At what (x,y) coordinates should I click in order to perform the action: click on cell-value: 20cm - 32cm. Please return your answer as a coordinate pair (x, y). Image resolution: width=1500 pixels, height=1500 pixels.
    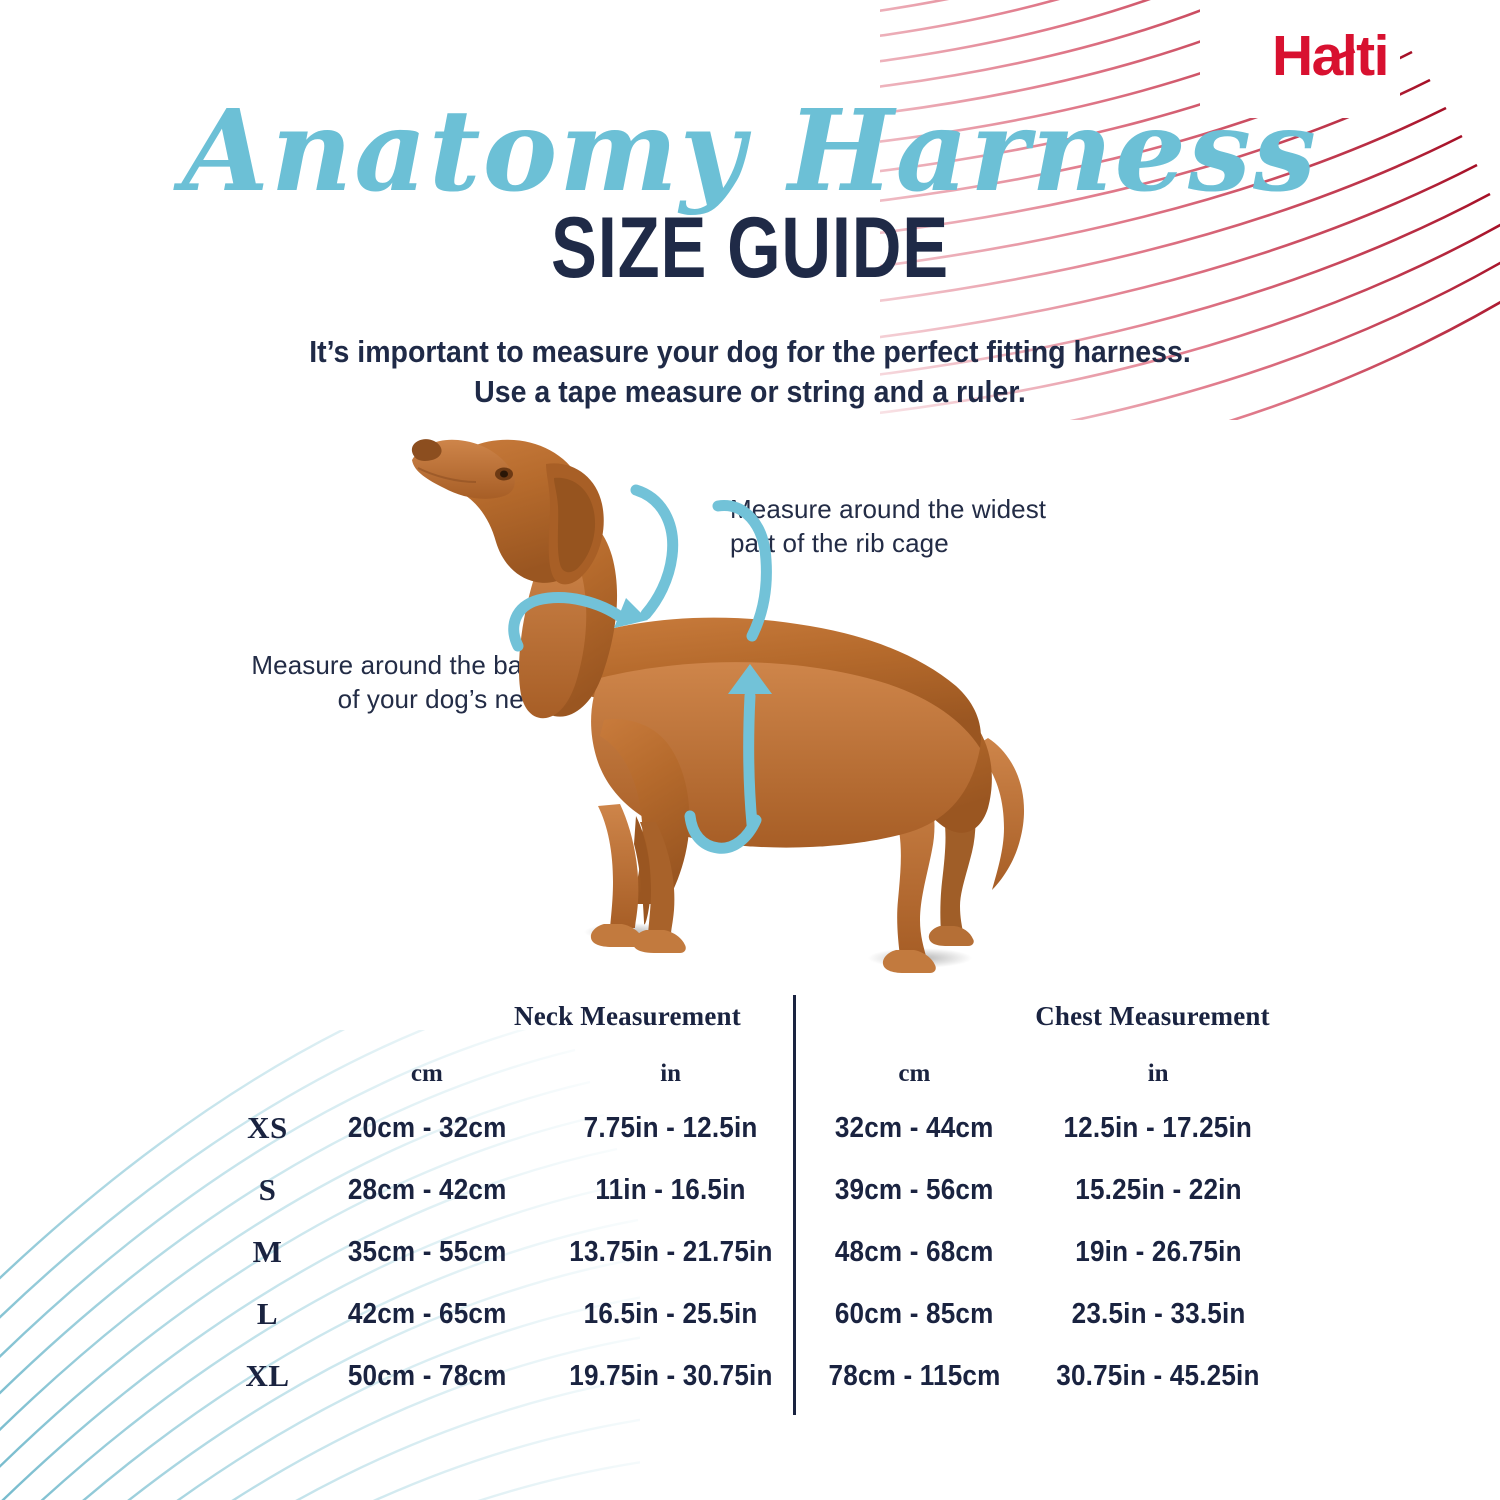
    Looking at the image, I should click on (427, 1127).